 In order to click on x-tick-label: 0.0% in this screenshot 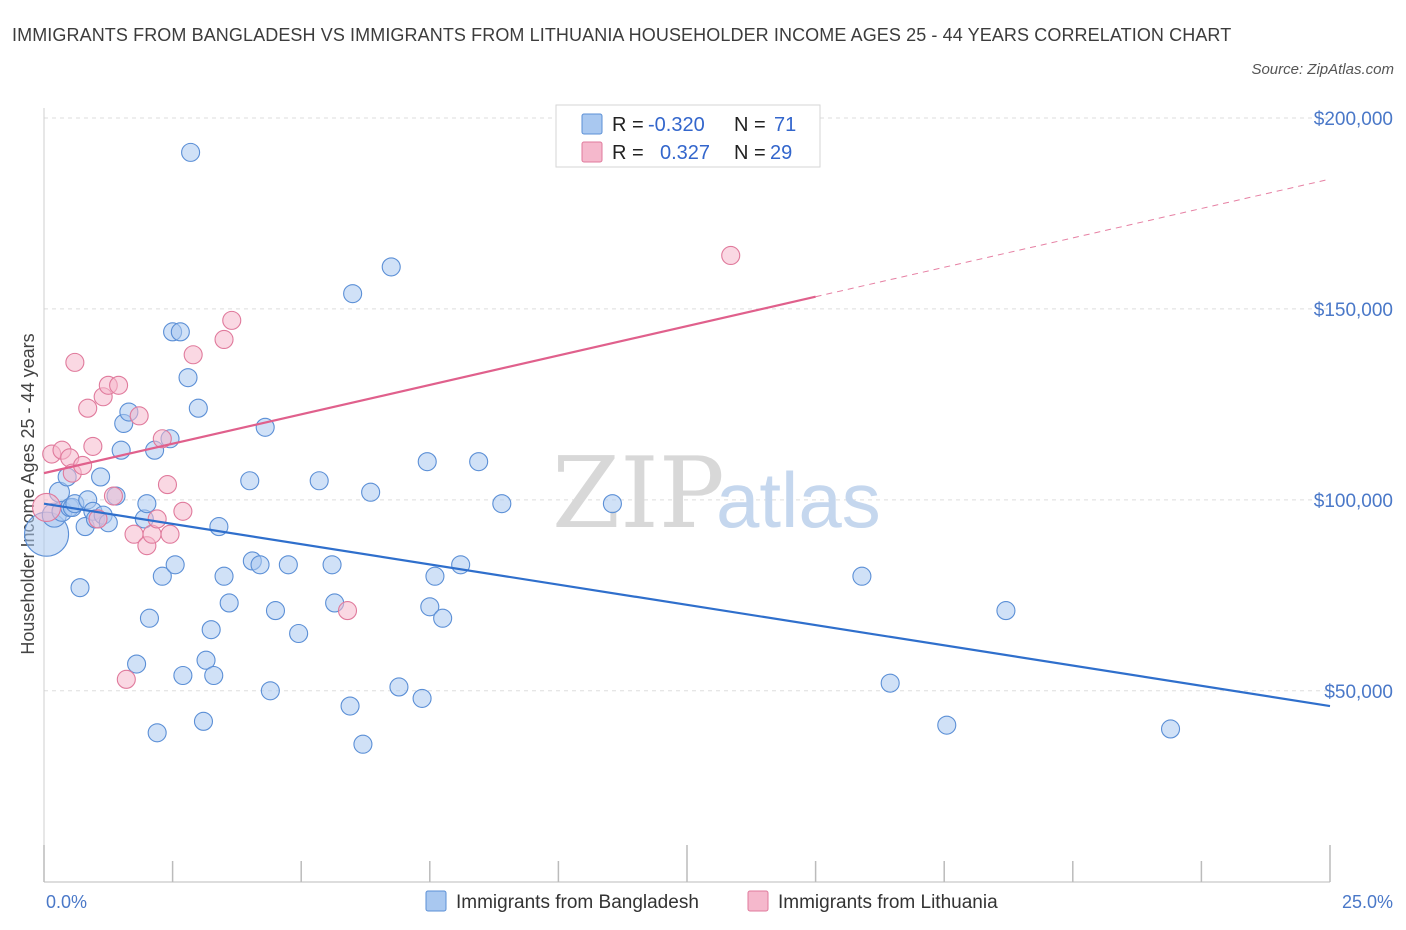, I will do `click(66, 902)`.